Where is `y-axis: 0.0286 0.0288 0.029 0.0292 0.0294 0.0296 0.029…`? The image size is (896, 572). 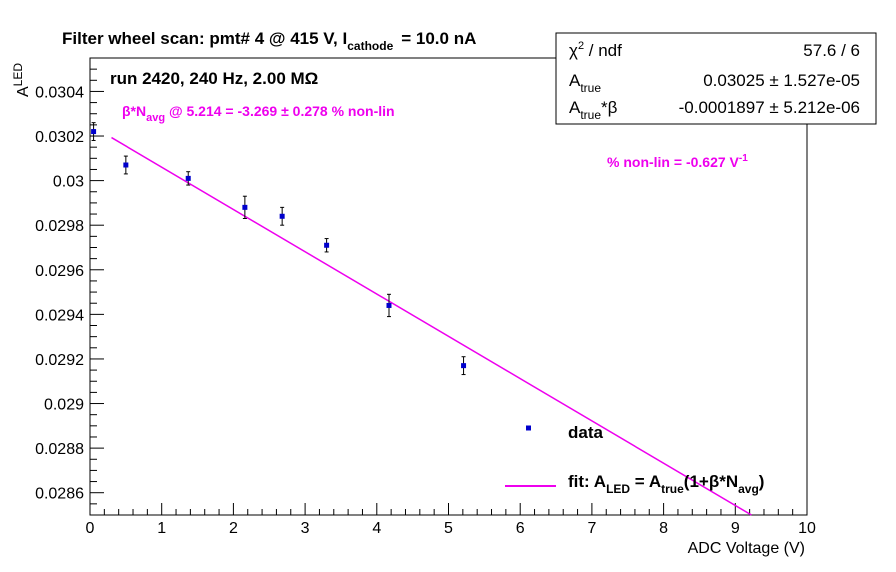 y-axis: 0.0286 0.0288 0.029 0.0292 0.0294 0.0296 0.029… is located at coordinates (69, 286).